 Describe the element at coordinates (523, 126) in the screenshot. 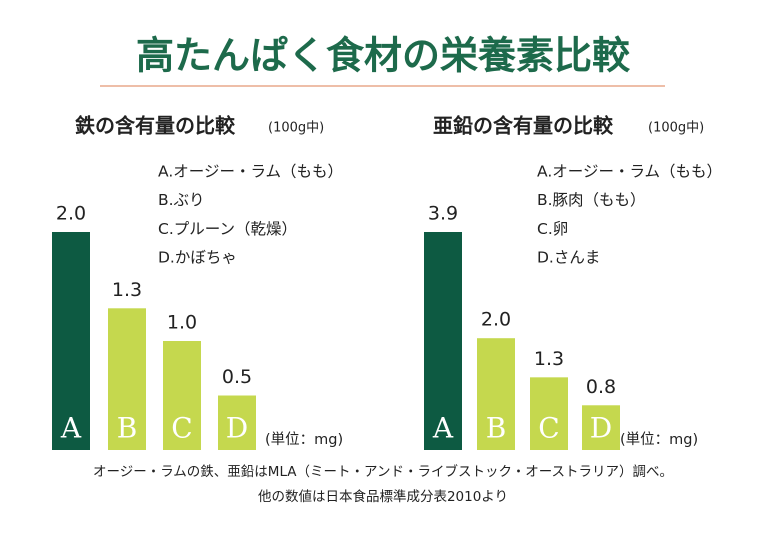

I see `chart-title: 亜鉛の含有量の比較` at that location.